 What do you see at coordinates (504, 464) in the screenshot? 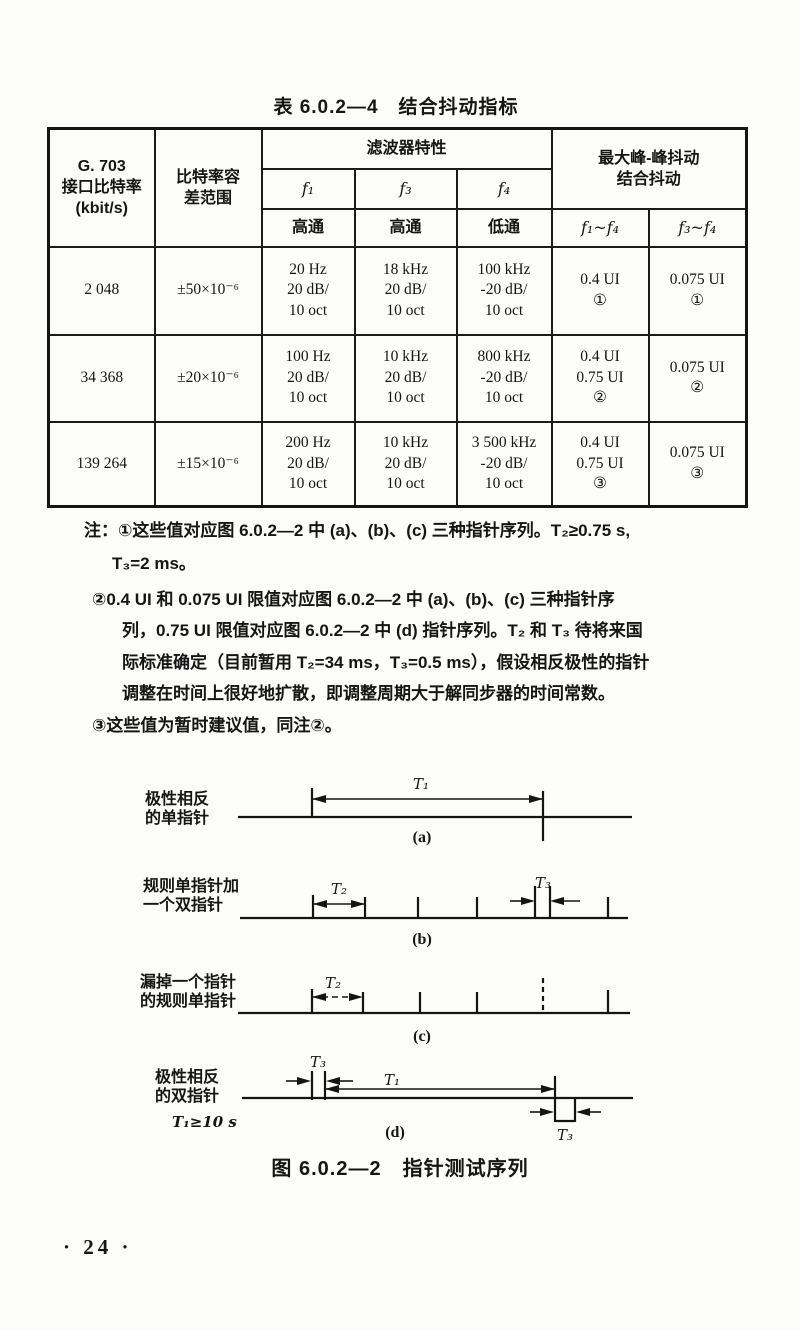
I see `cell-f4: 3 500 kHz -20 dB/ 10 oct` at bounding box center [504, 464].